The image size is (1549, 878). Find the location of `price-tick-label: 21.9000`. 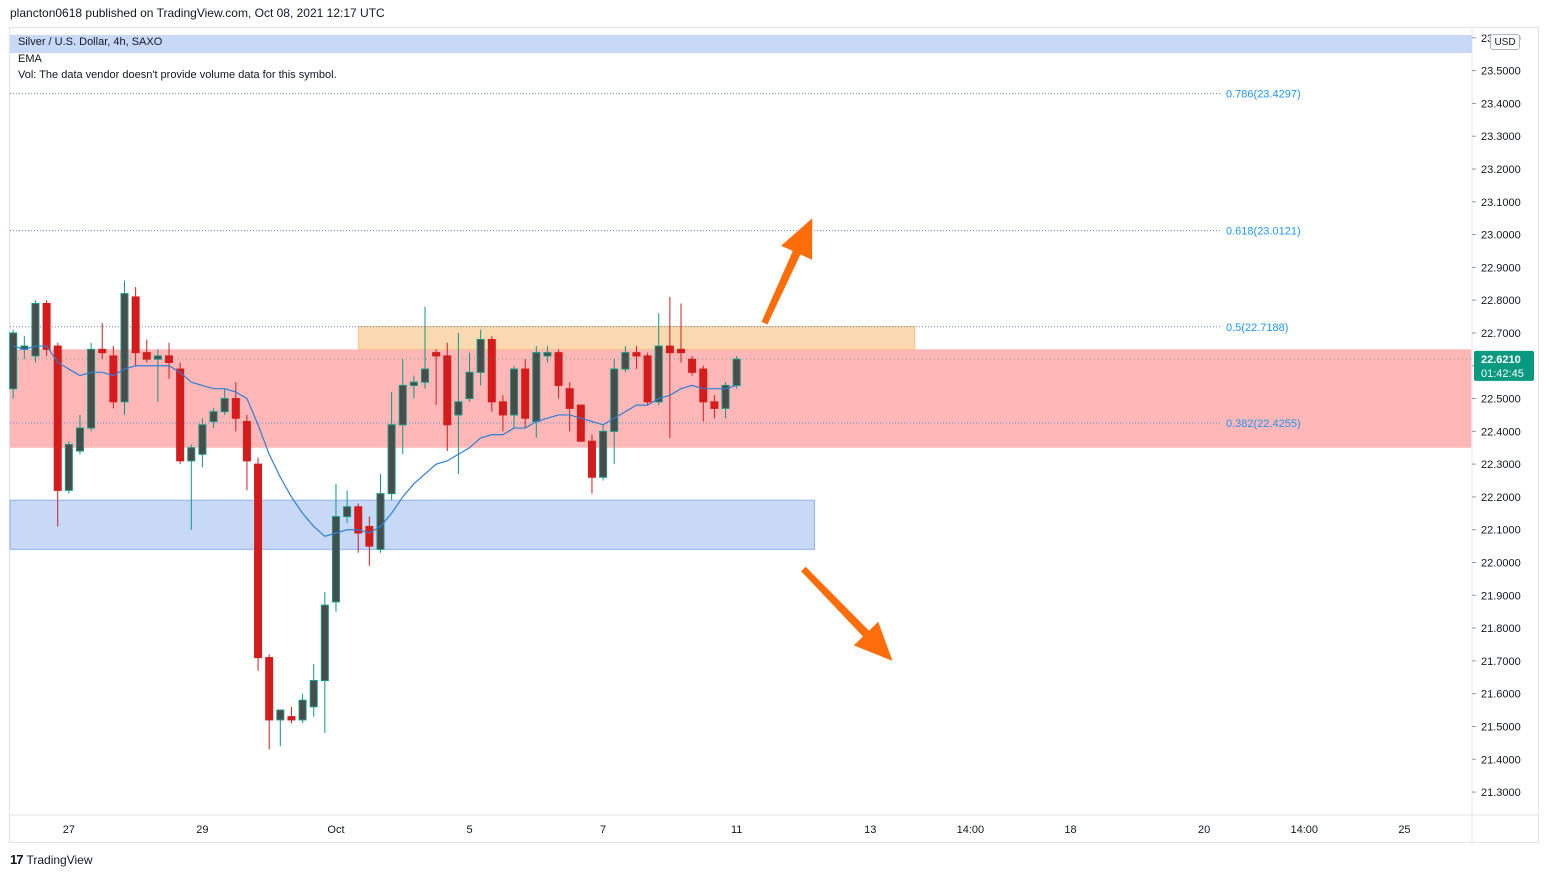

price-tick-label: 21.9000 is located at coordinates (1501, 596).